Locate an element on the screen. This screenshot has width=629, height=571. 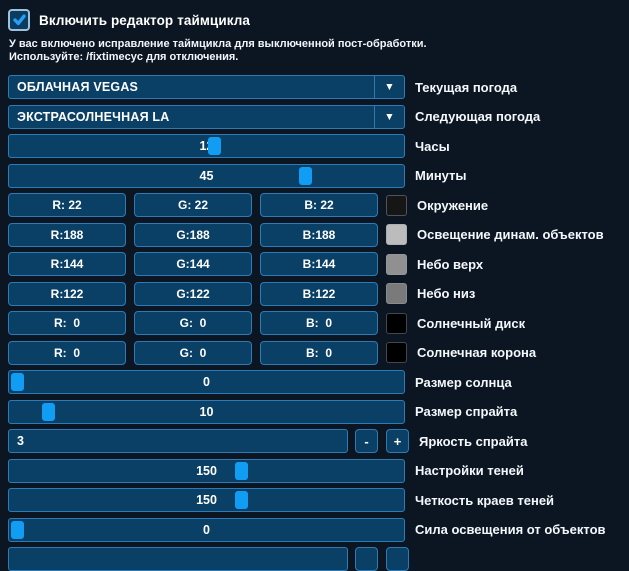
r-value-button: R:144 is located at coordinates (67, 264).